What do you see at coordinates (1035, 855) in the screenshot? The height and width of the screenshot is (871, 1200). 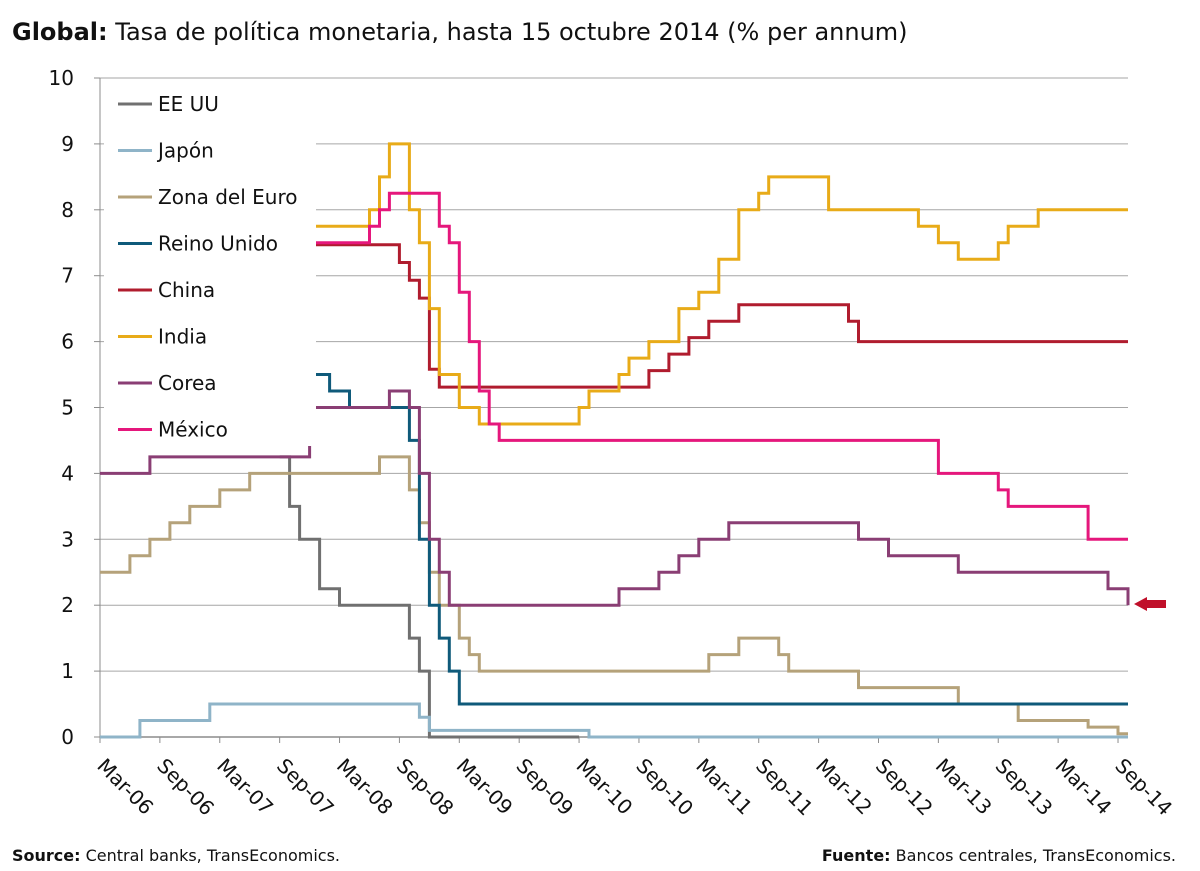 I see `fuente-text: Bancos centrales, TransEconomics.` at bounding box center [1035, 855].